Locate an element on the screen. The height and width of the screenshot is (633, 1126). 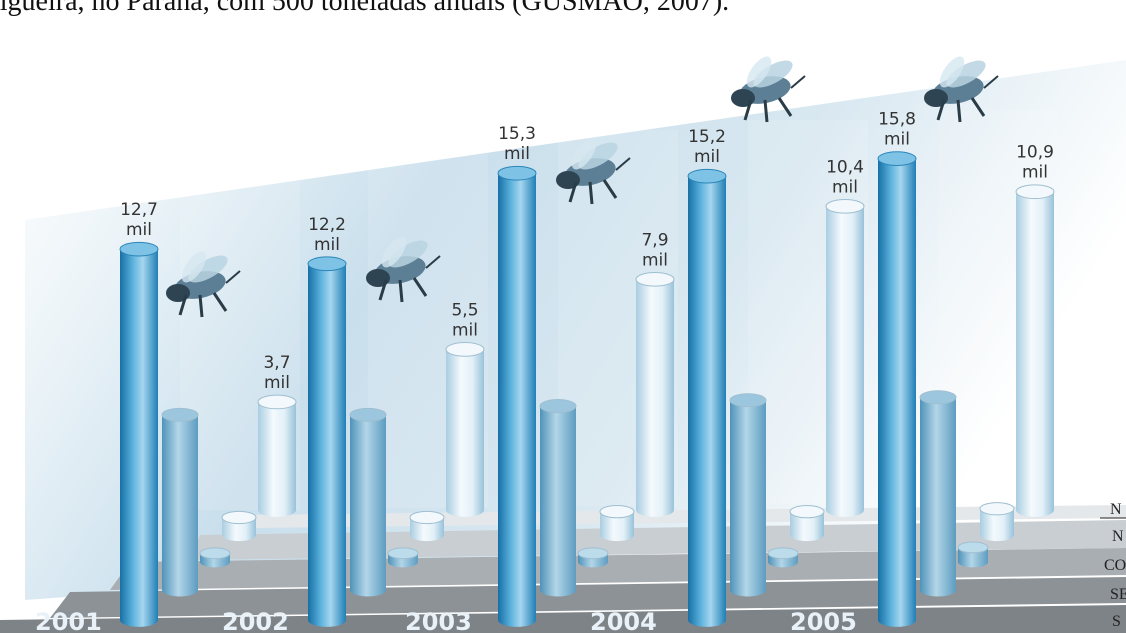
bar-value-label: 12,7 is located at coordinates (139, 210).